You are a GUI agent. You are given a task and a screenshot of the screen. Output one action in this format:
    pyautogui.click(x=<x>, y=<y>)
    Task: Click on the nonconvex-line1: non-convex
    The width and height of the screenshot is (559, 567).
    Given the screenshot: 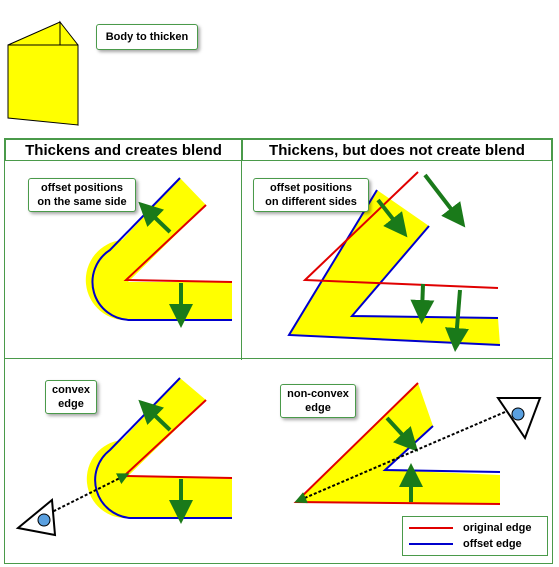 What is the action you would take?
    pyautogui.click(x=318, y=394)
    